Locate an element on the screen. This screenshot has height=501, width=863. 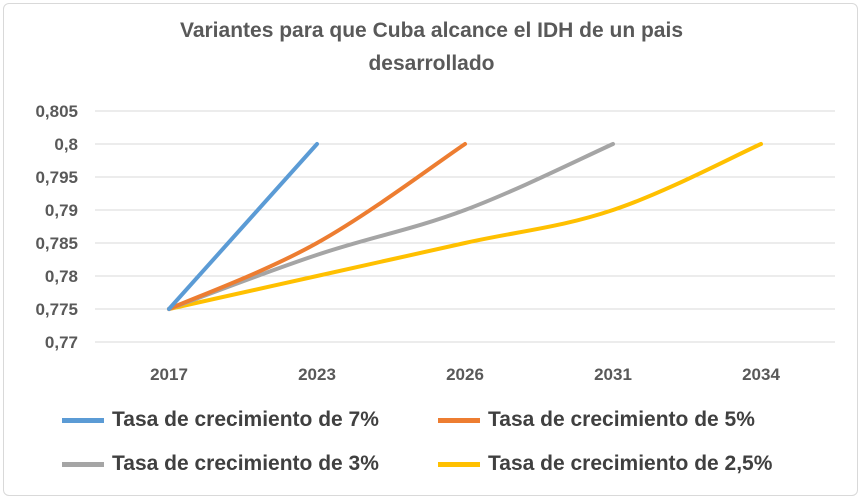
legend-item-5pct: Tasa de crecimiento de 5% is located at coordinates (596, 420).